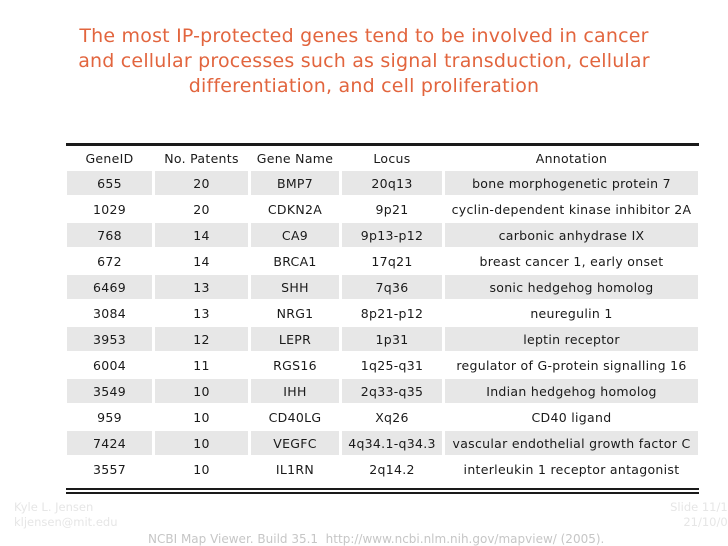  I want to click on table-cell: BMP7, so click(295, 183).